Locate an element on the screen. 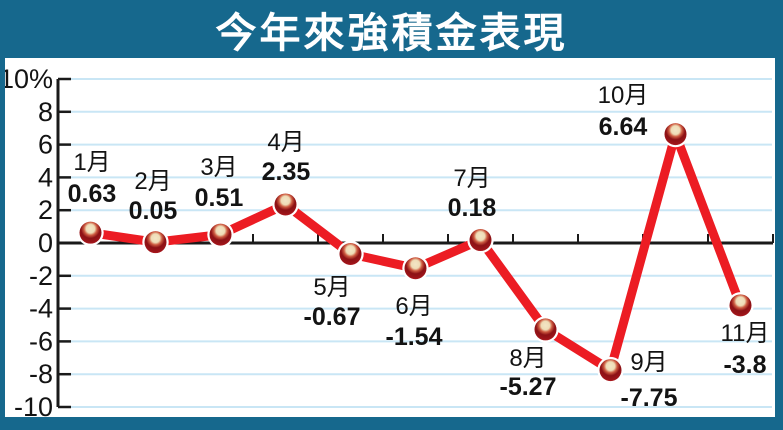 The image size is (783, 430). month-label-6: 6月 is located at coordinates (413, 306).